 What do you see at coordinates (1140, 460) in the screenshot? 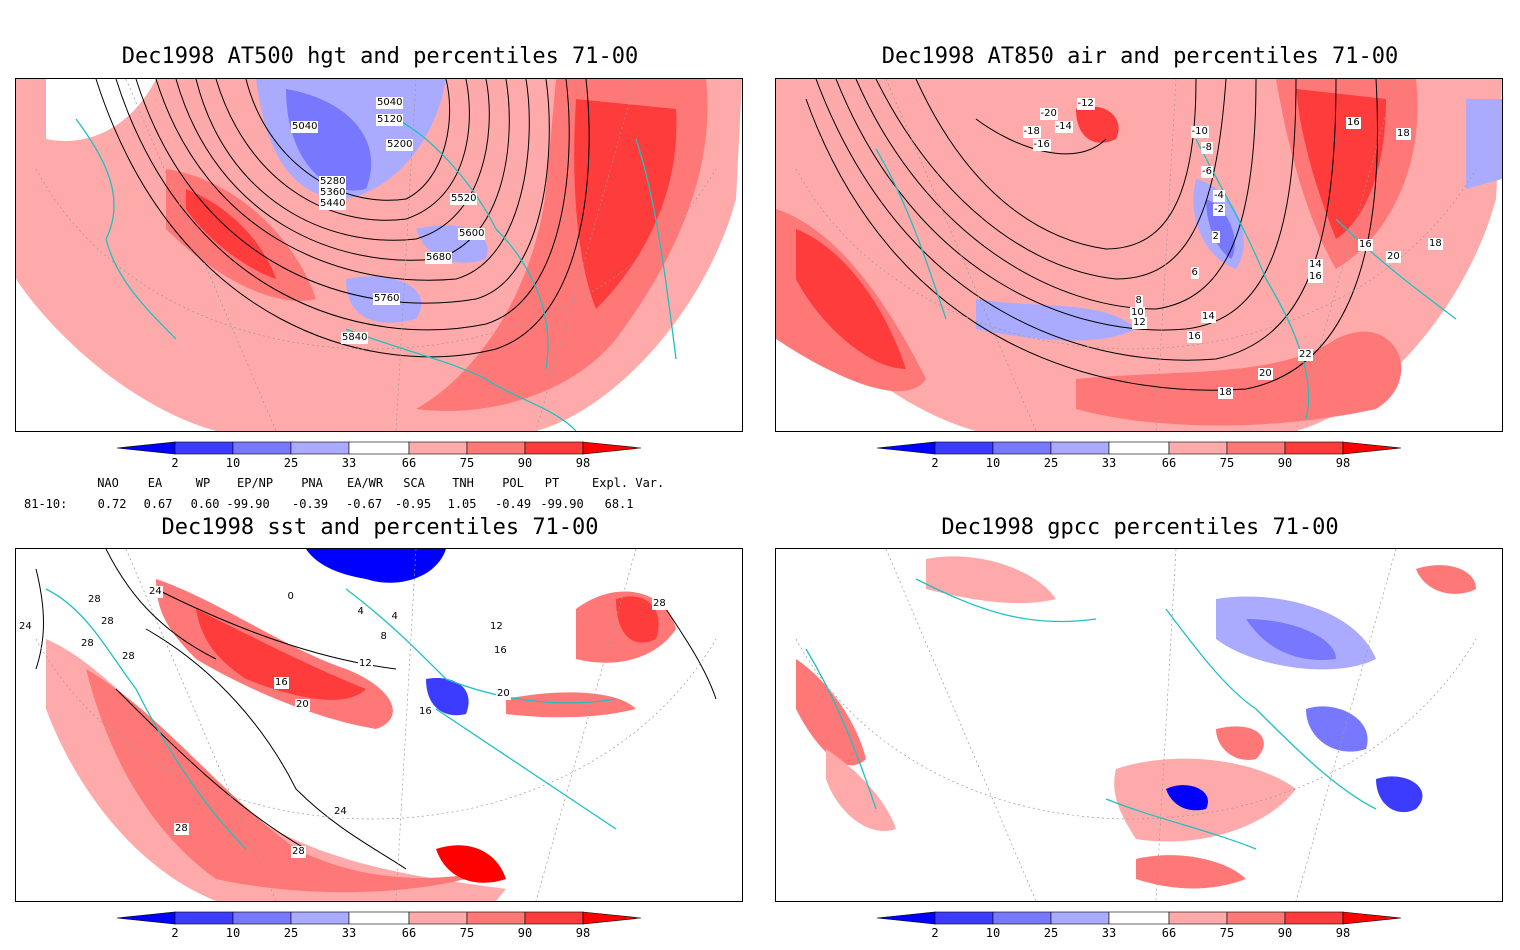
I see `colorbar-air850: 2 10 25 33 66 75 90 98` at bounding box center [1140, 460].